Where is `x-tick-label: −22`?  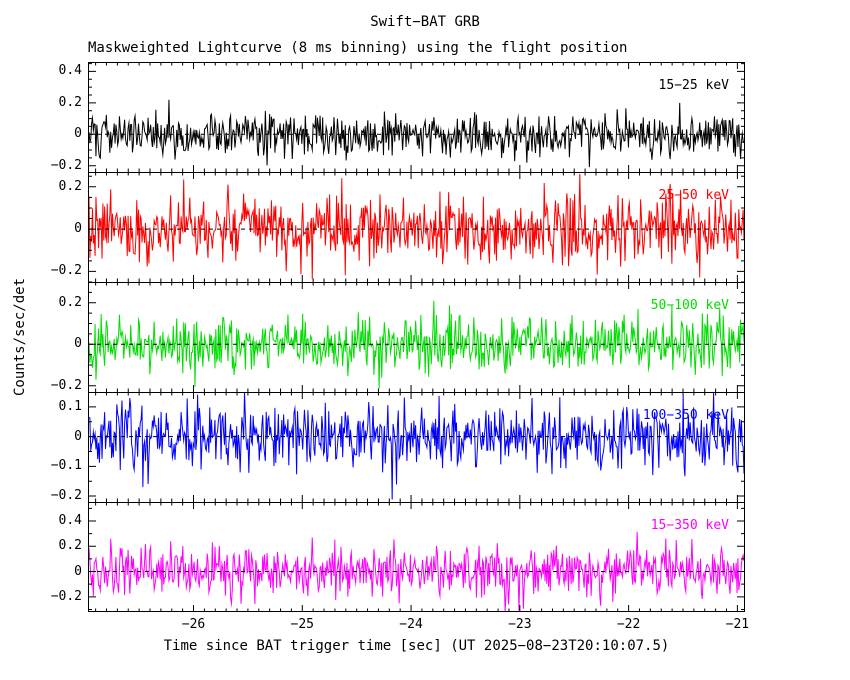 x-tick-label: −22 is located at coordinates (628, 624).